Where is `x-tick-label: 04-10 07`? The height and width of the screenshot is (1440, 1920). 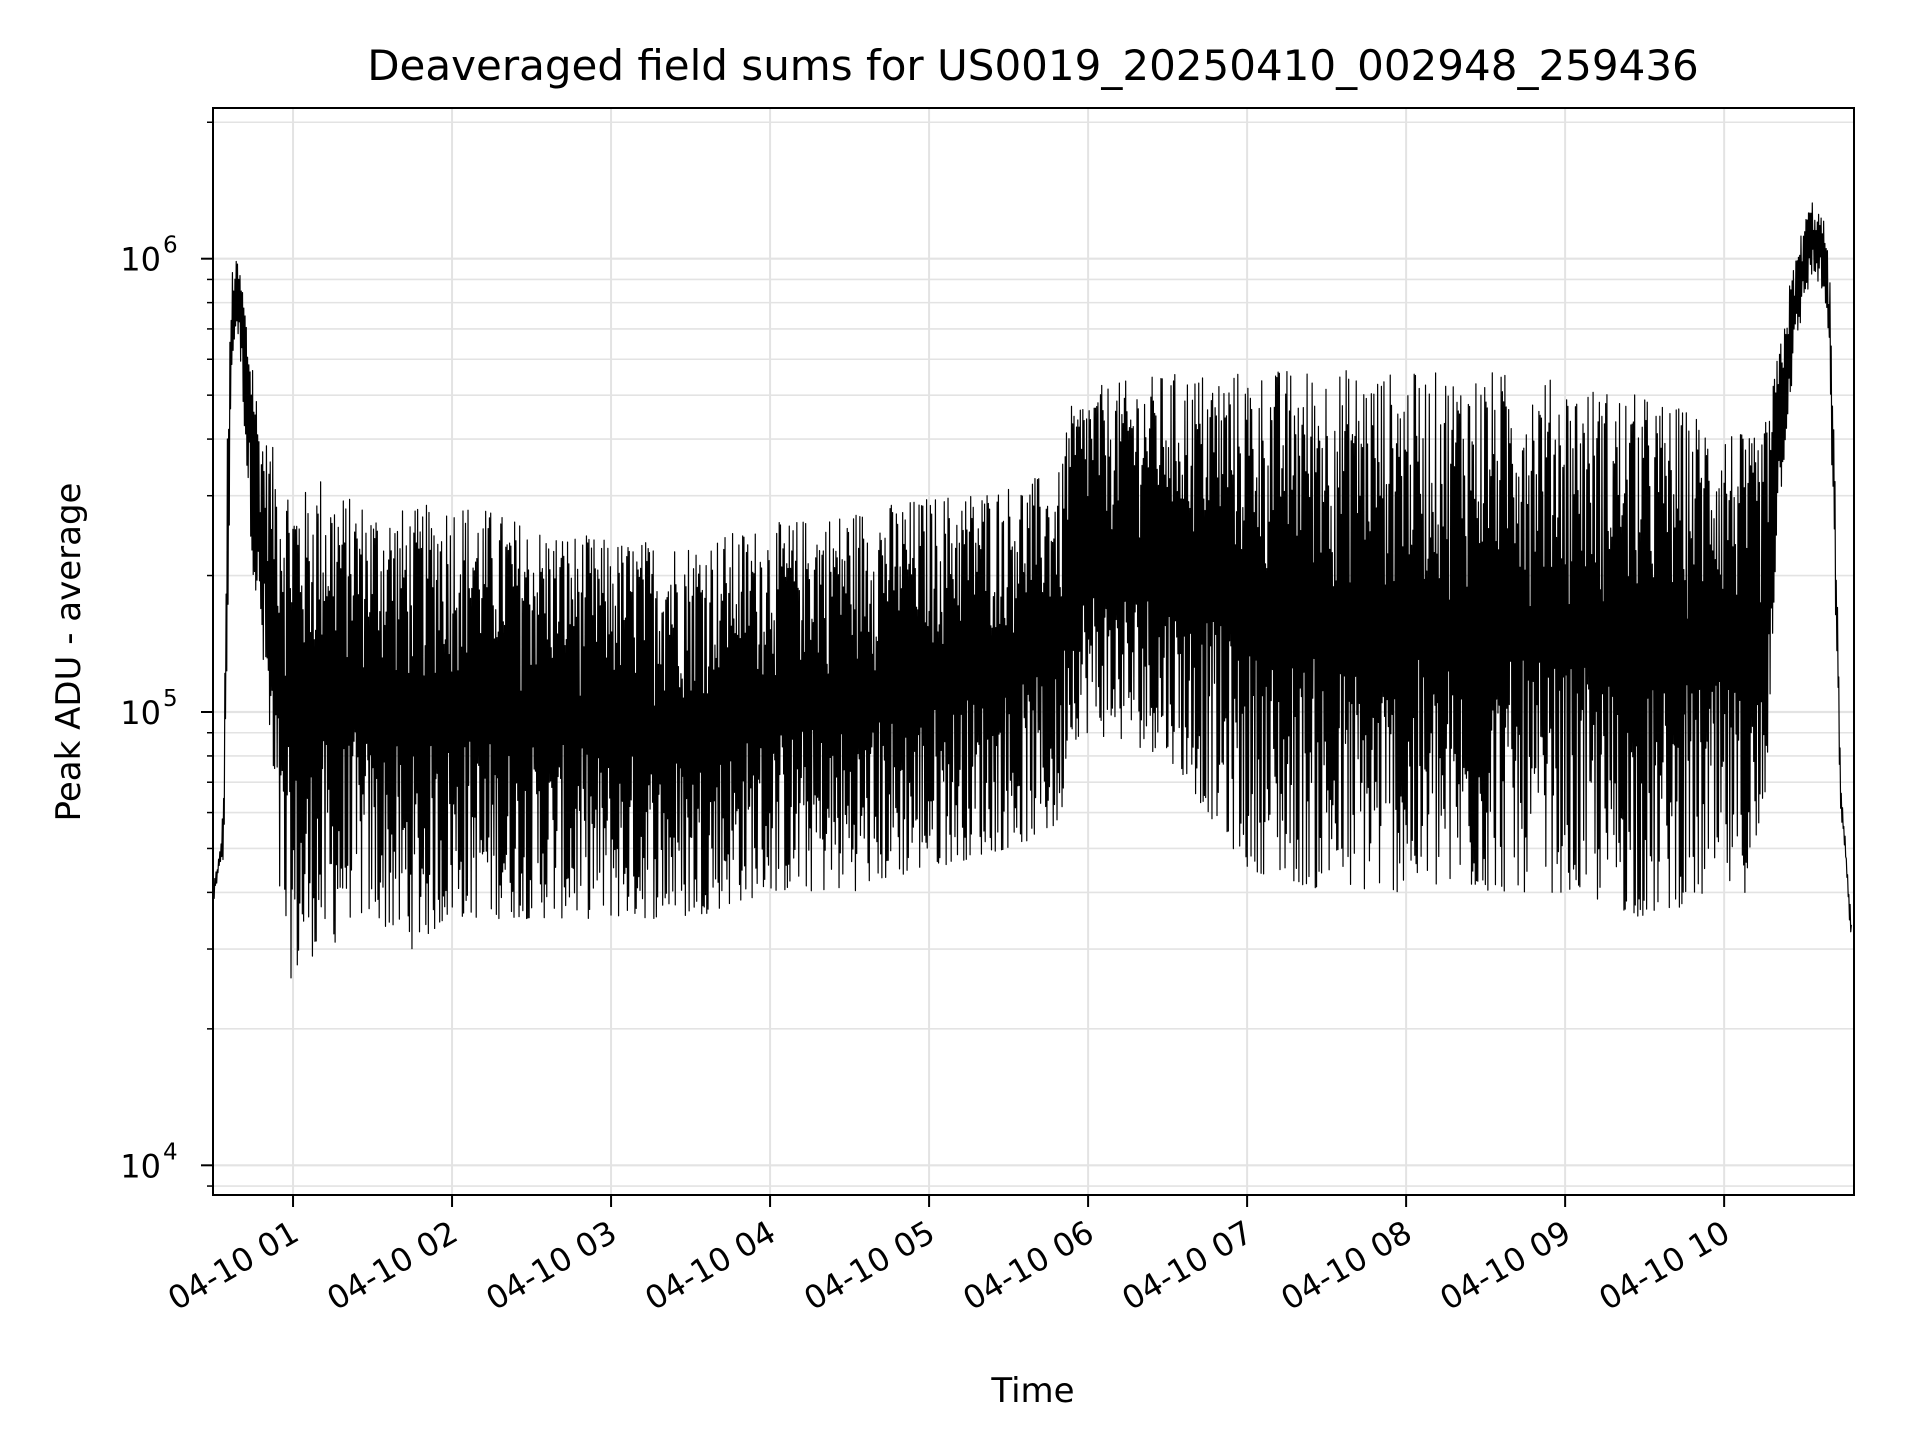 x-tick-label: 04-10 07 is located at coordinates (1188, 1265).